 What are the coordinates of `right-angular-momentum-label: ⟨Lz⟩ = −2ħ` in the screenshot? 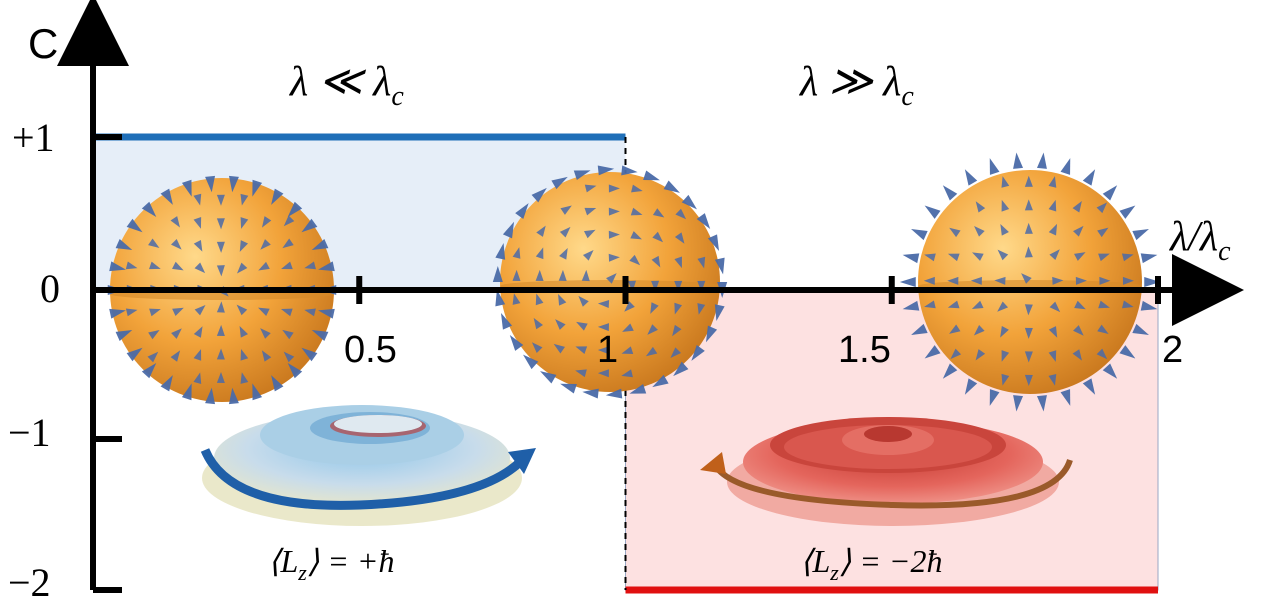 It's located at (871, 564).